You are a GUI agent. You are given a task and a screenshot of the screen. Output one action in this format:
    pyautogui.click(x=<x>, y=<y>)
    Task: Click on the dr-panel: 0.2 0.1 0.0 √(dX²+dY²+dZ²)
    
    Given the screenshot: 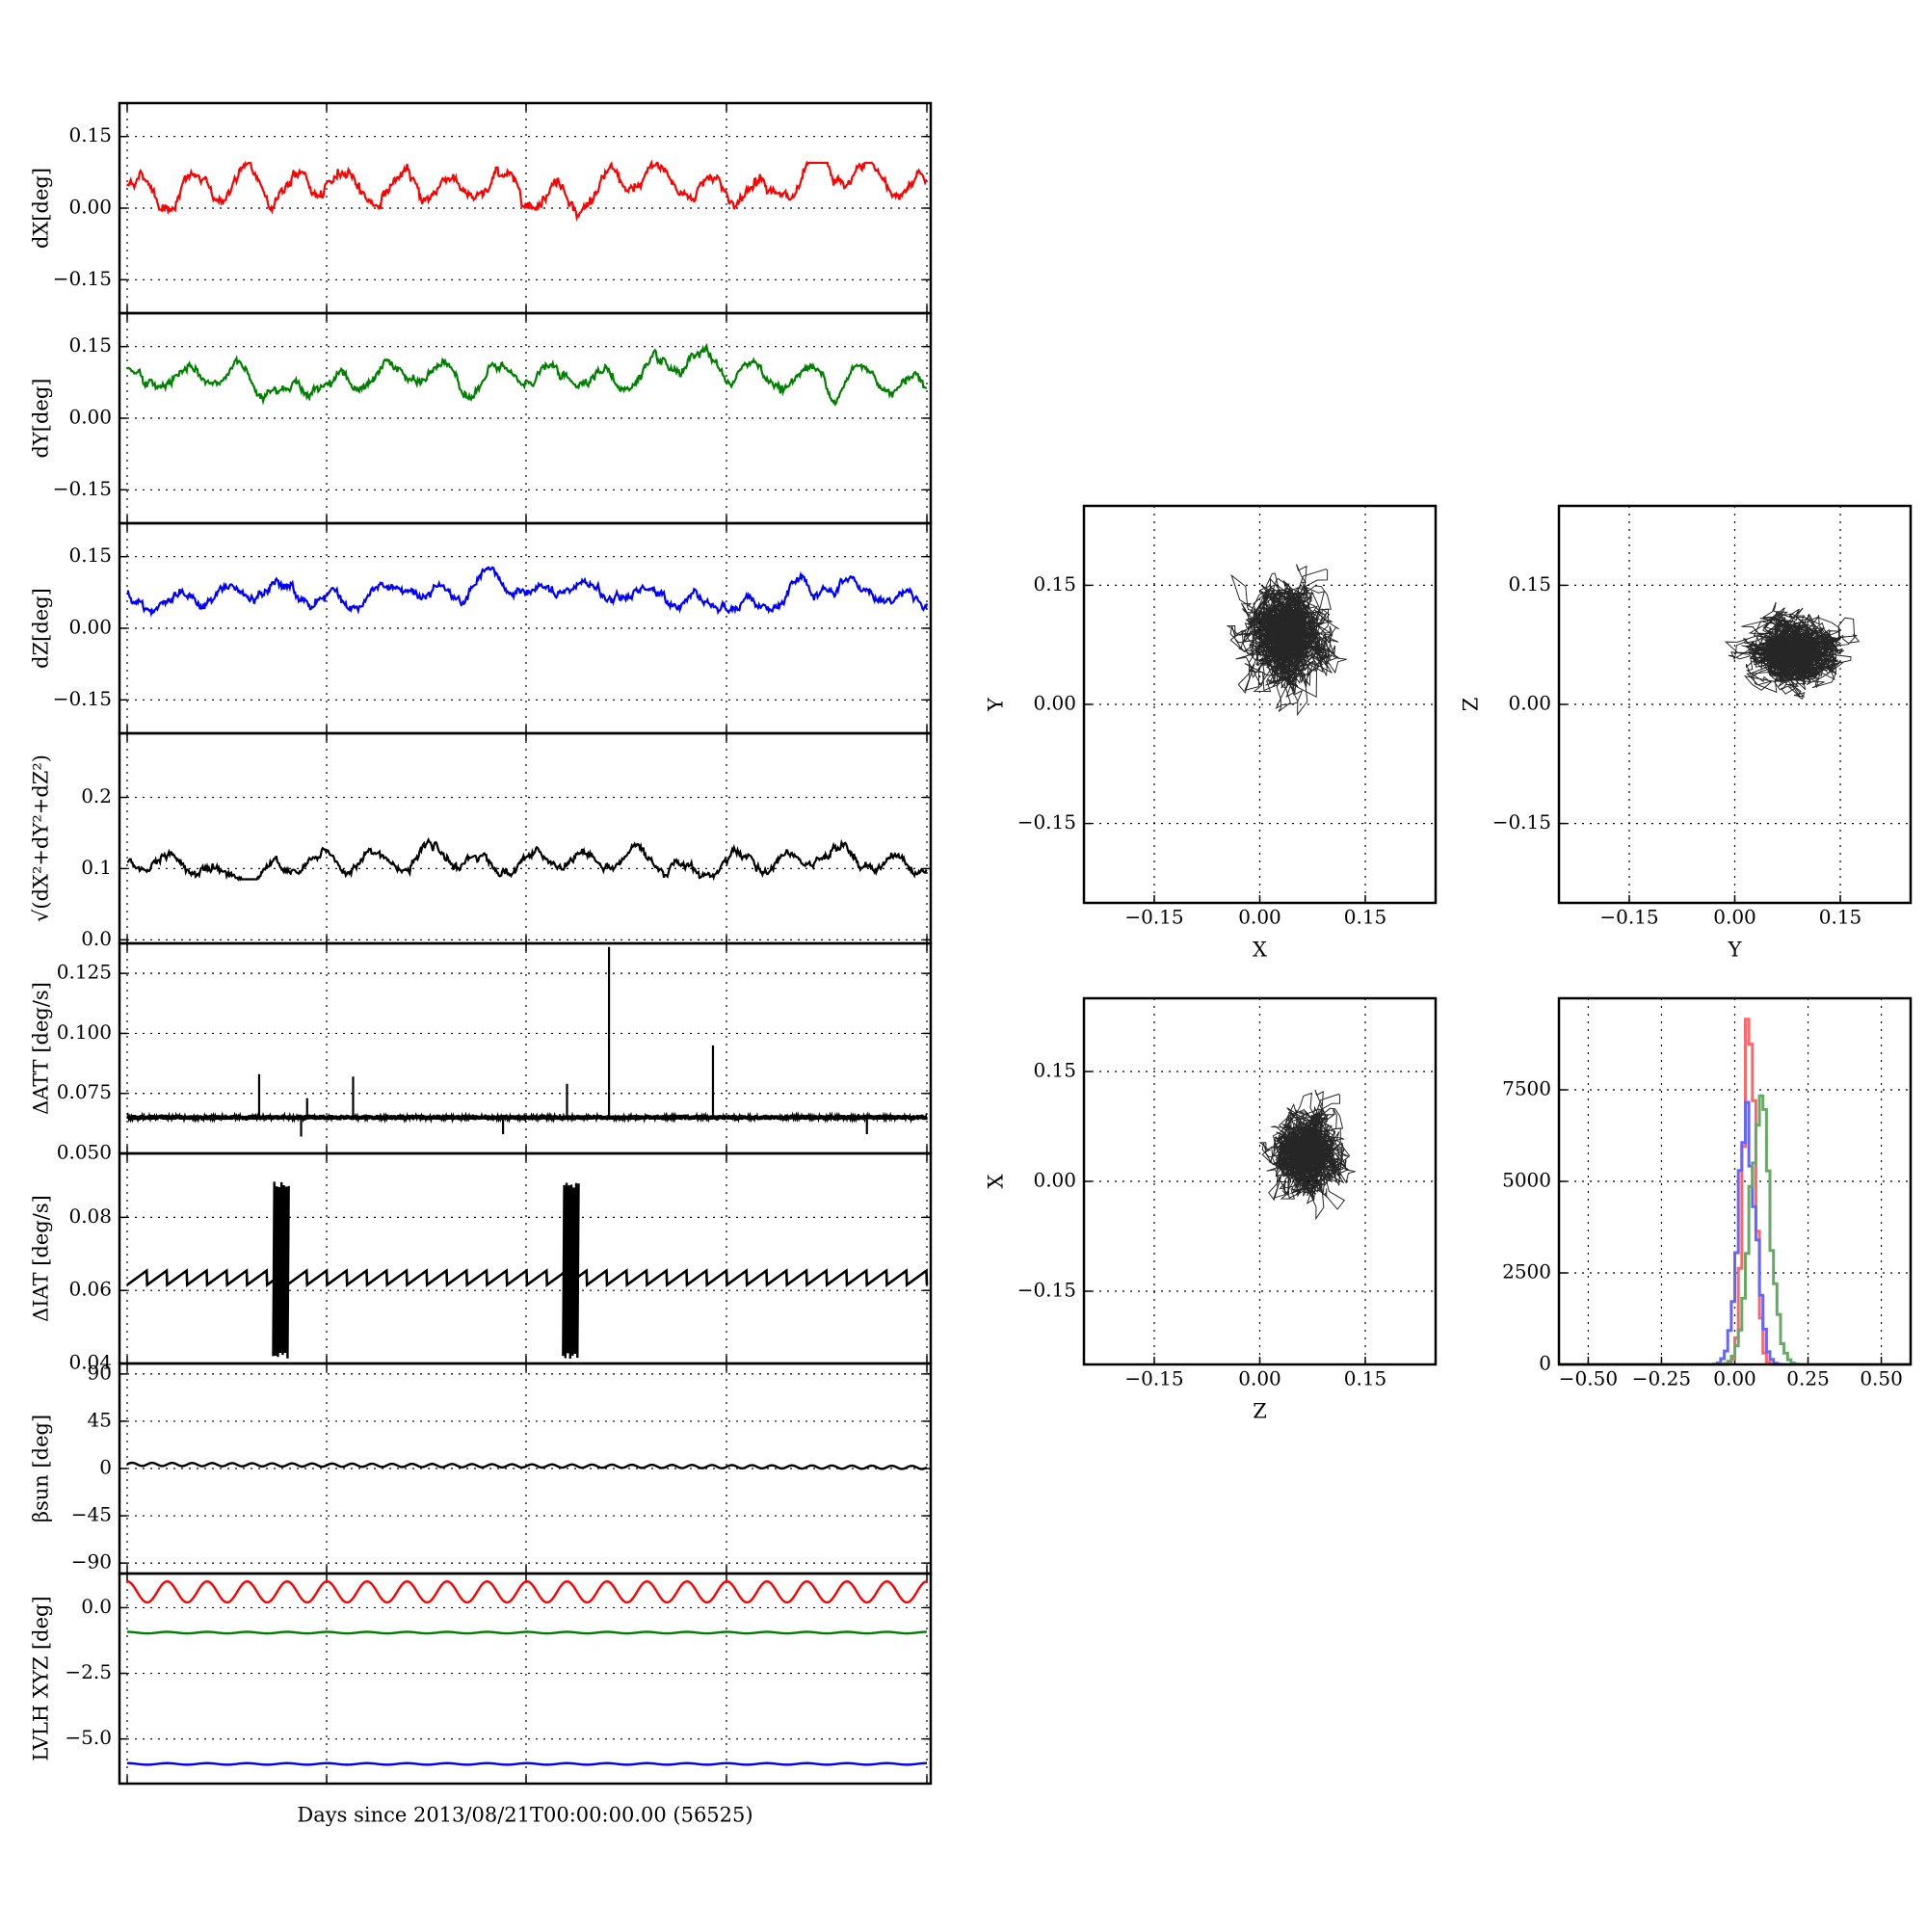 What is the action you would take?
    pyautogui.click(x=482, y=840)
    